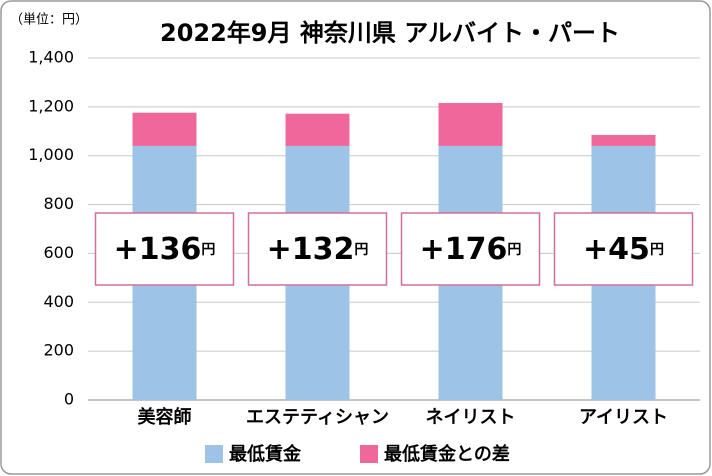 This screenshot has width=712, height=476. What do you see at coordinates (471, 417) in the screenshot?
I see `x-tick-label: ネイリスト` at bounding box center [471, 417].